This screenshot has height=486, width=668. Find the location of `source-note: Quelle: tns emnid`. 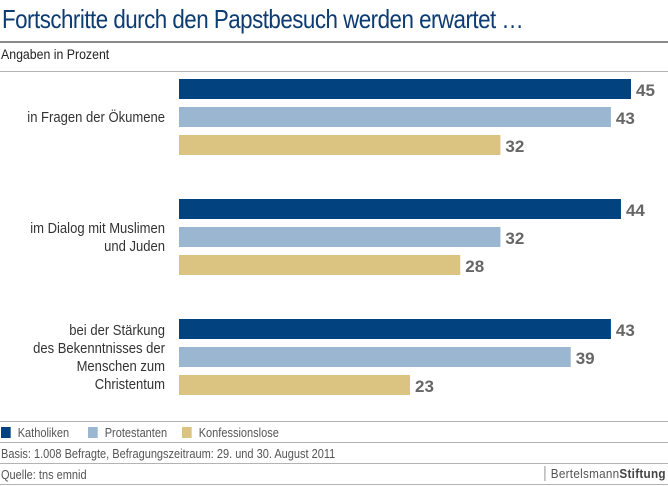

source-note: Quelle: tns emnid is located at coordinates (44, 475).